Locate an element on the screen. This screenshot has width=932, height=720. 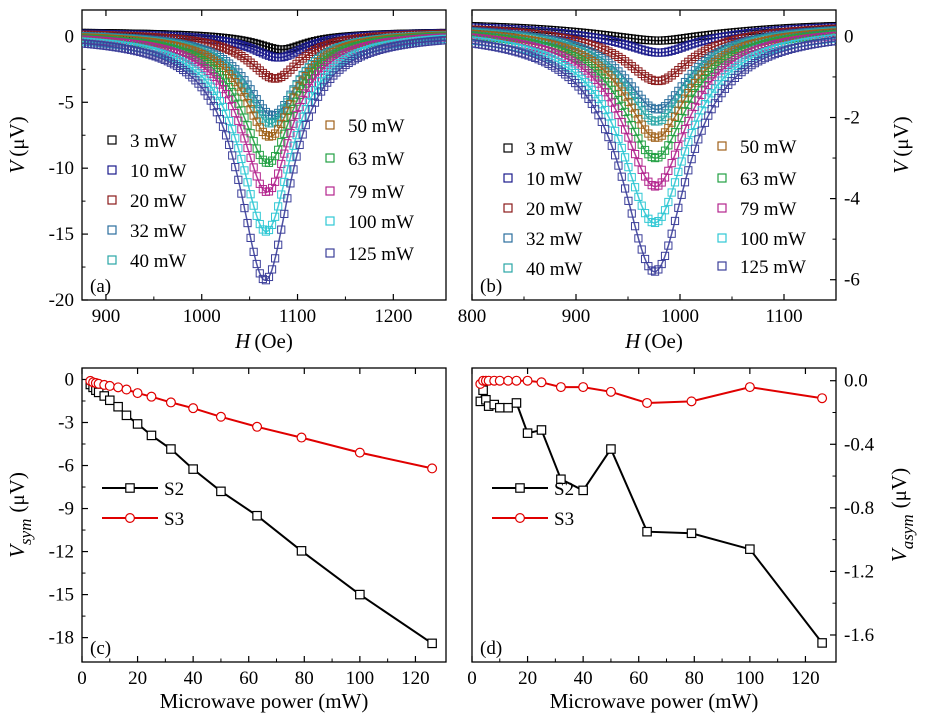
y-axis-label-subscript: asym is located at coordinates (907, 531).